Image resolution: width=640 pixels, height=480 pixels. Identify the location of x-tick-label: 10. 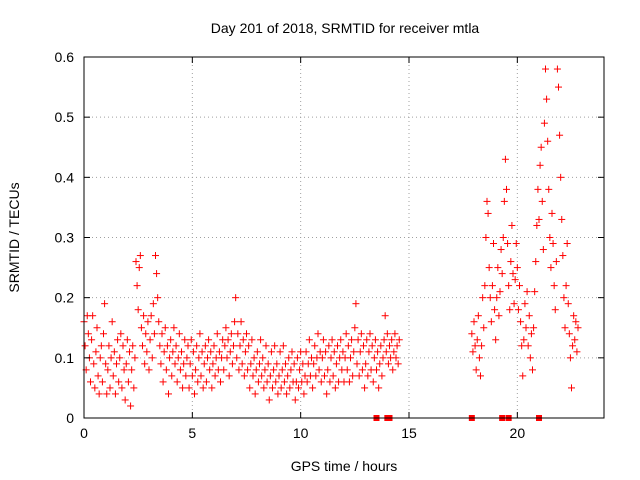
(301, 433).